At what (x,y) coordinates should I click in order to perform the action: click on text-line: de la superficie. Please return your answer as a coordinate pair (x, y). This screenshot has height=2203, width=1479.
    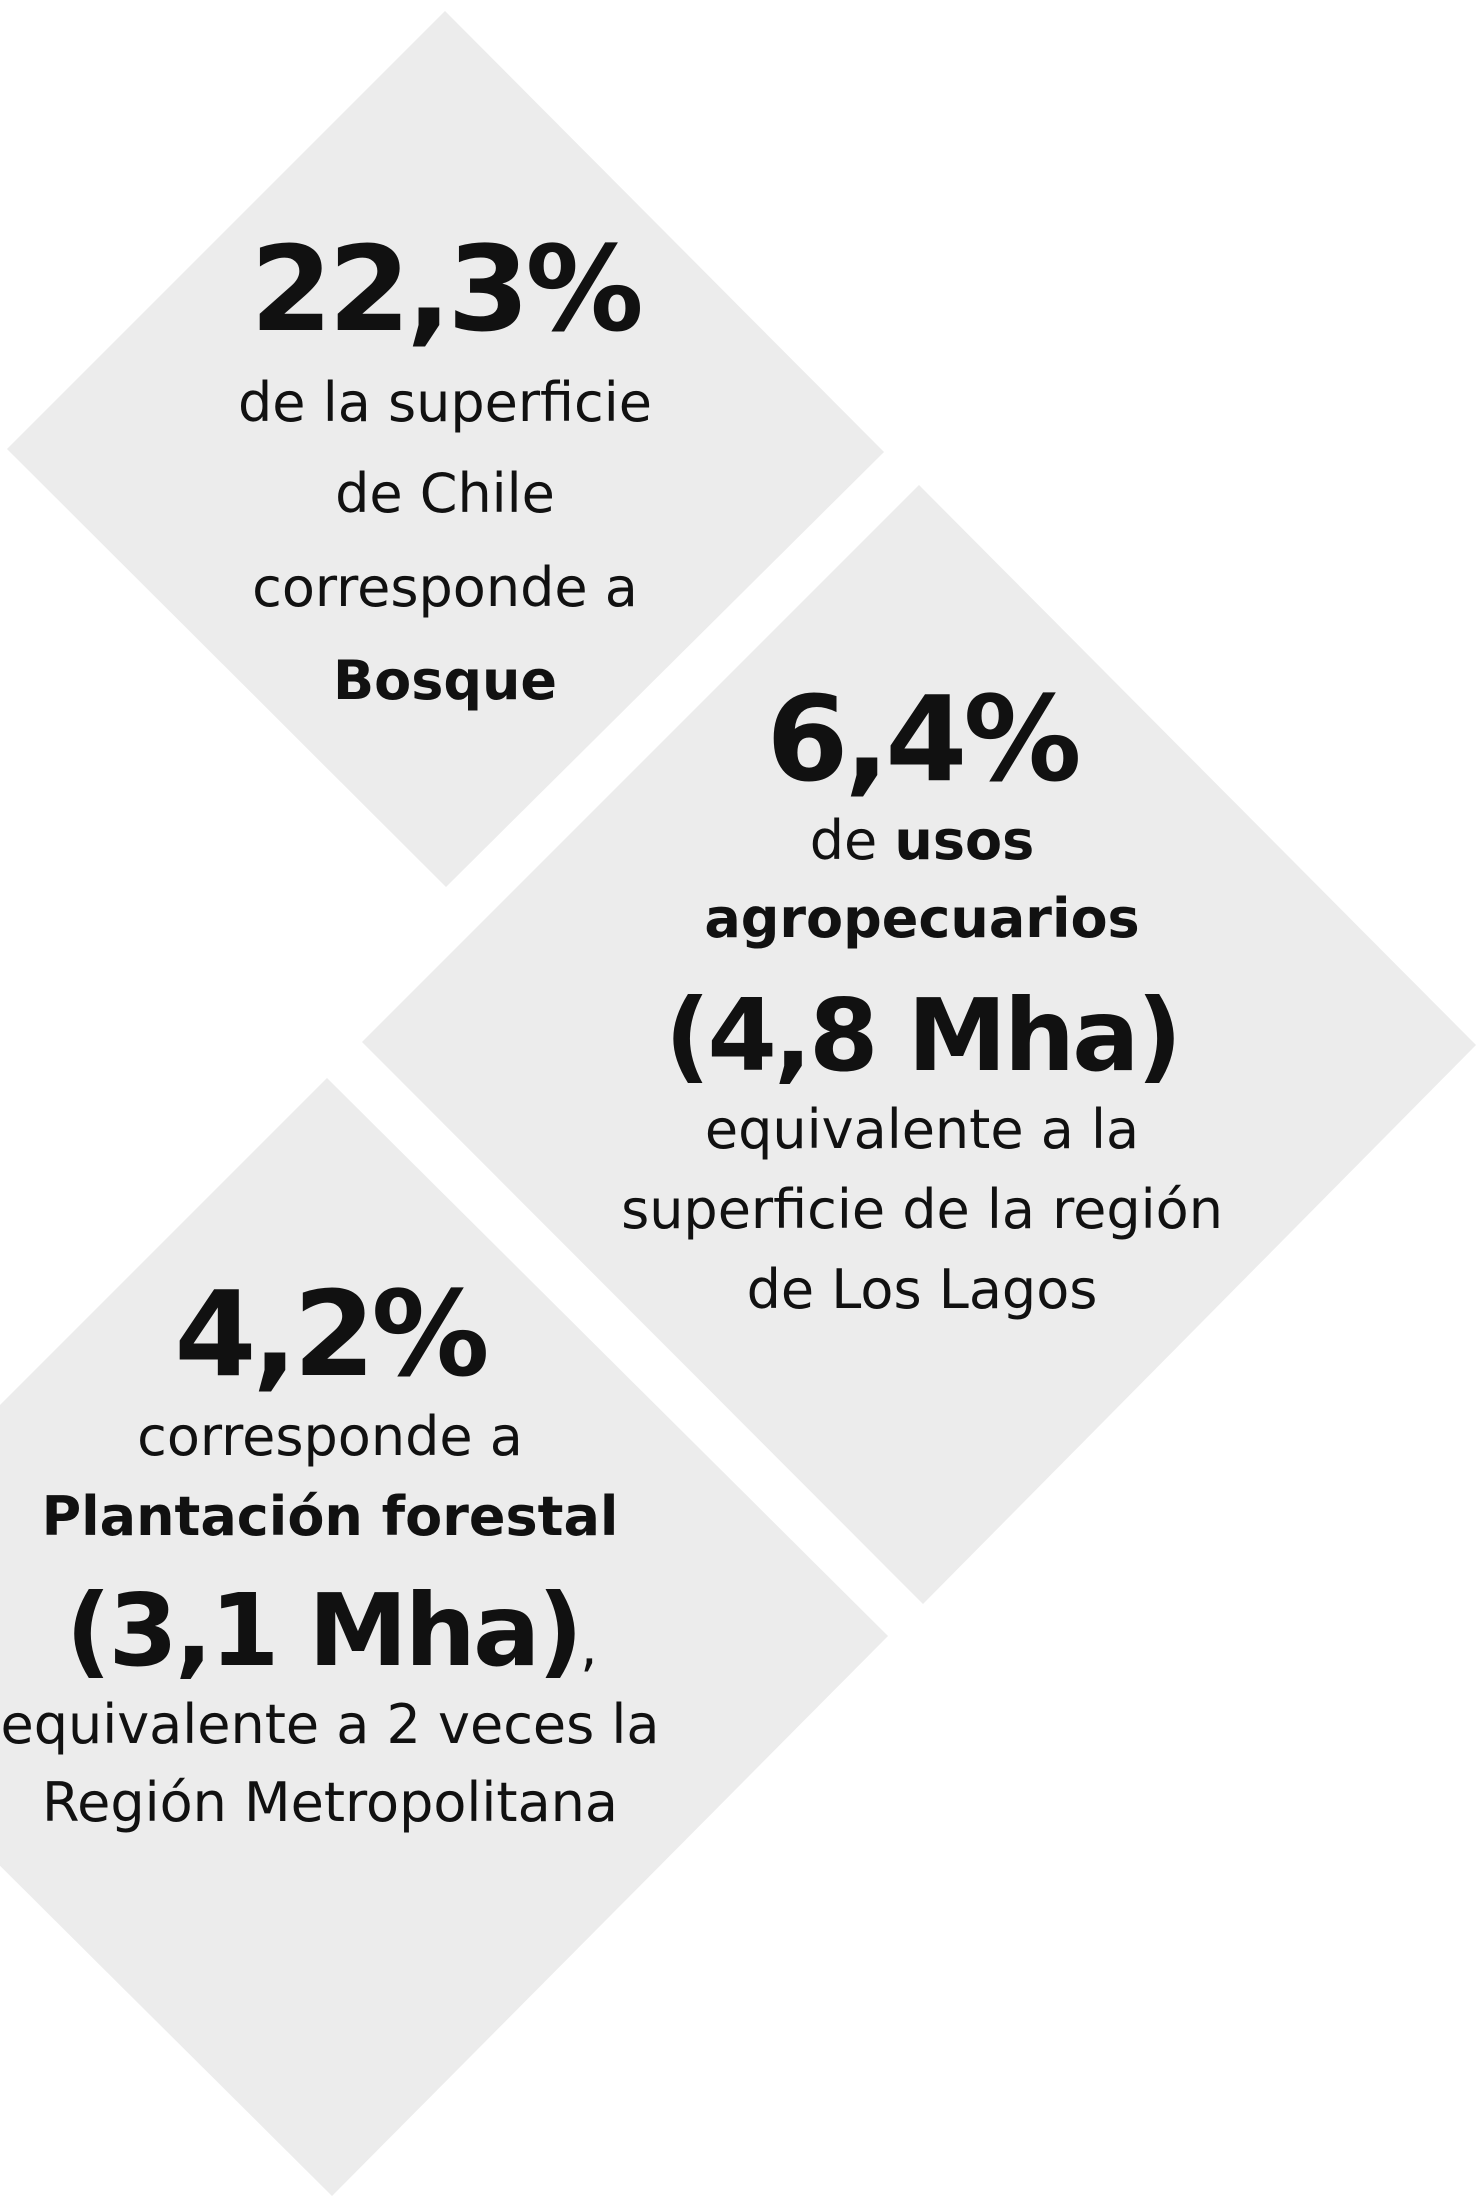
    Looking at the image, I should click on (445, 402).